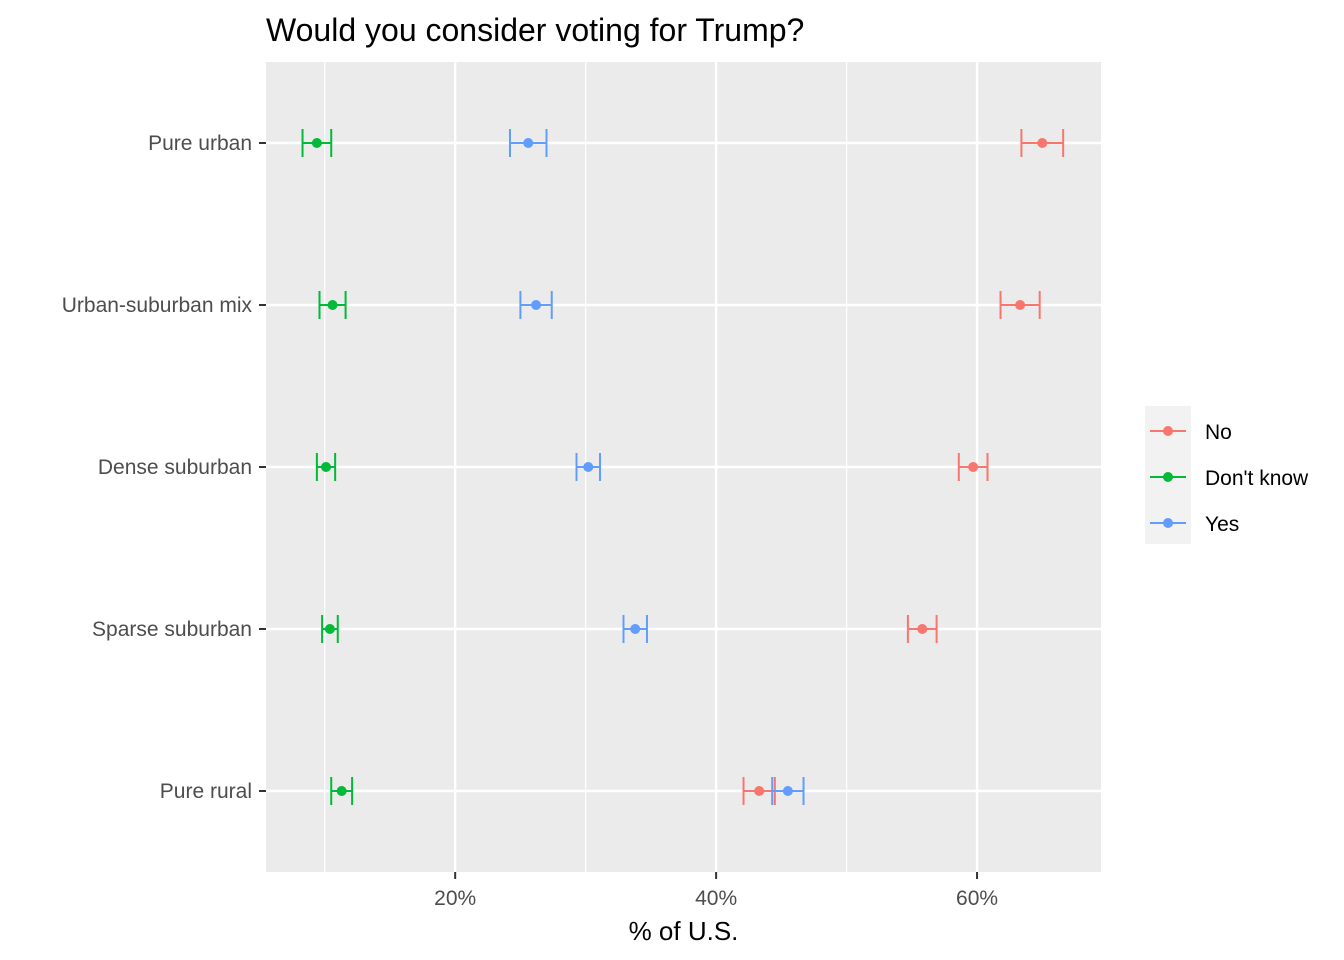 This screenshot has width=1344, height=960. Describe the element at coordinates (172, 629) in the screenshot. I see `y-tick-label: Sparse suburban` at that location.